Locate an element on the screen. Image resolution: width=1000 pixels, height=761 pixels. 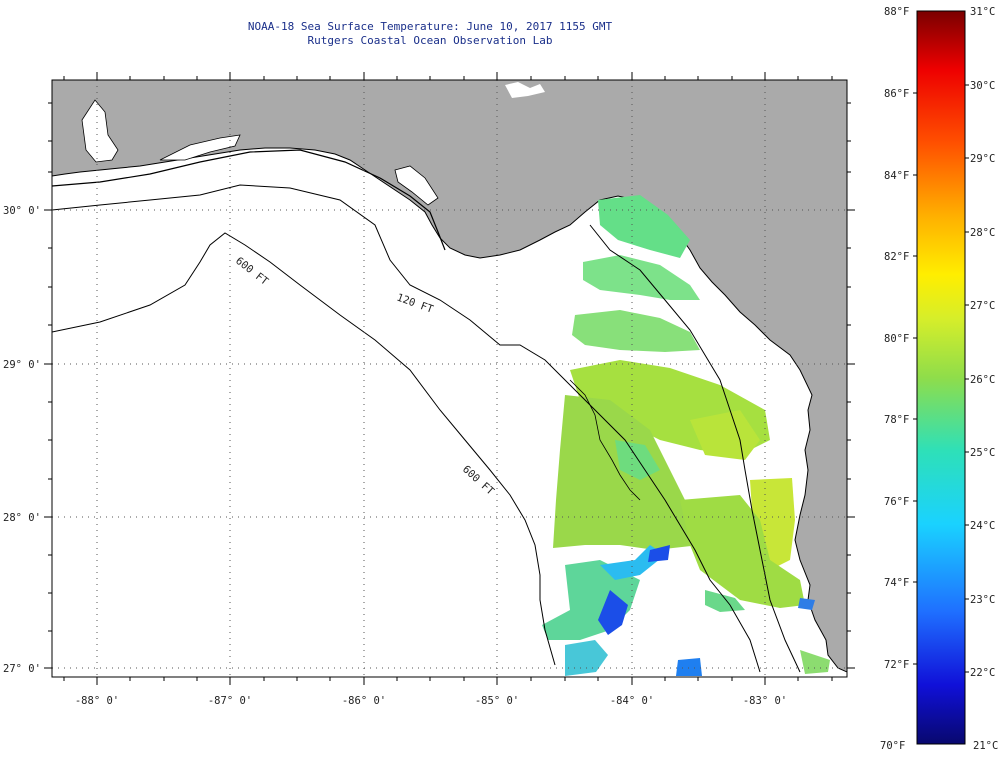
f-label-84: 84°F is located at coordinates (896, 176).